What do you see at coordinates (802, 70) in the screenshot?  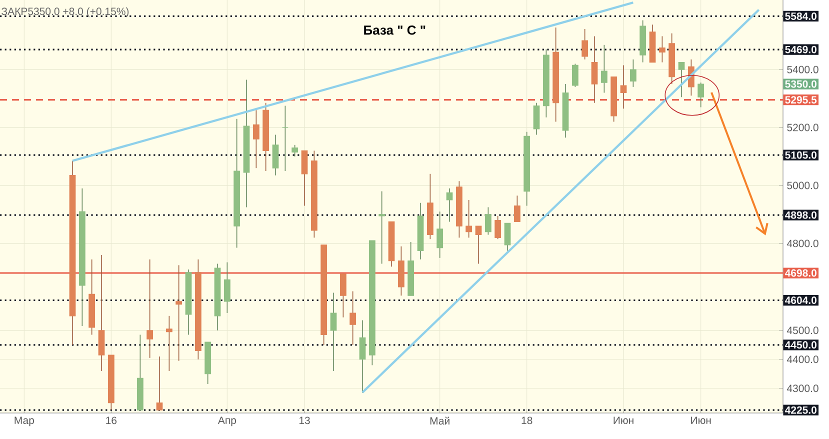 I see `y-tick-label: 5400.0` at bounding box center [802, 70].